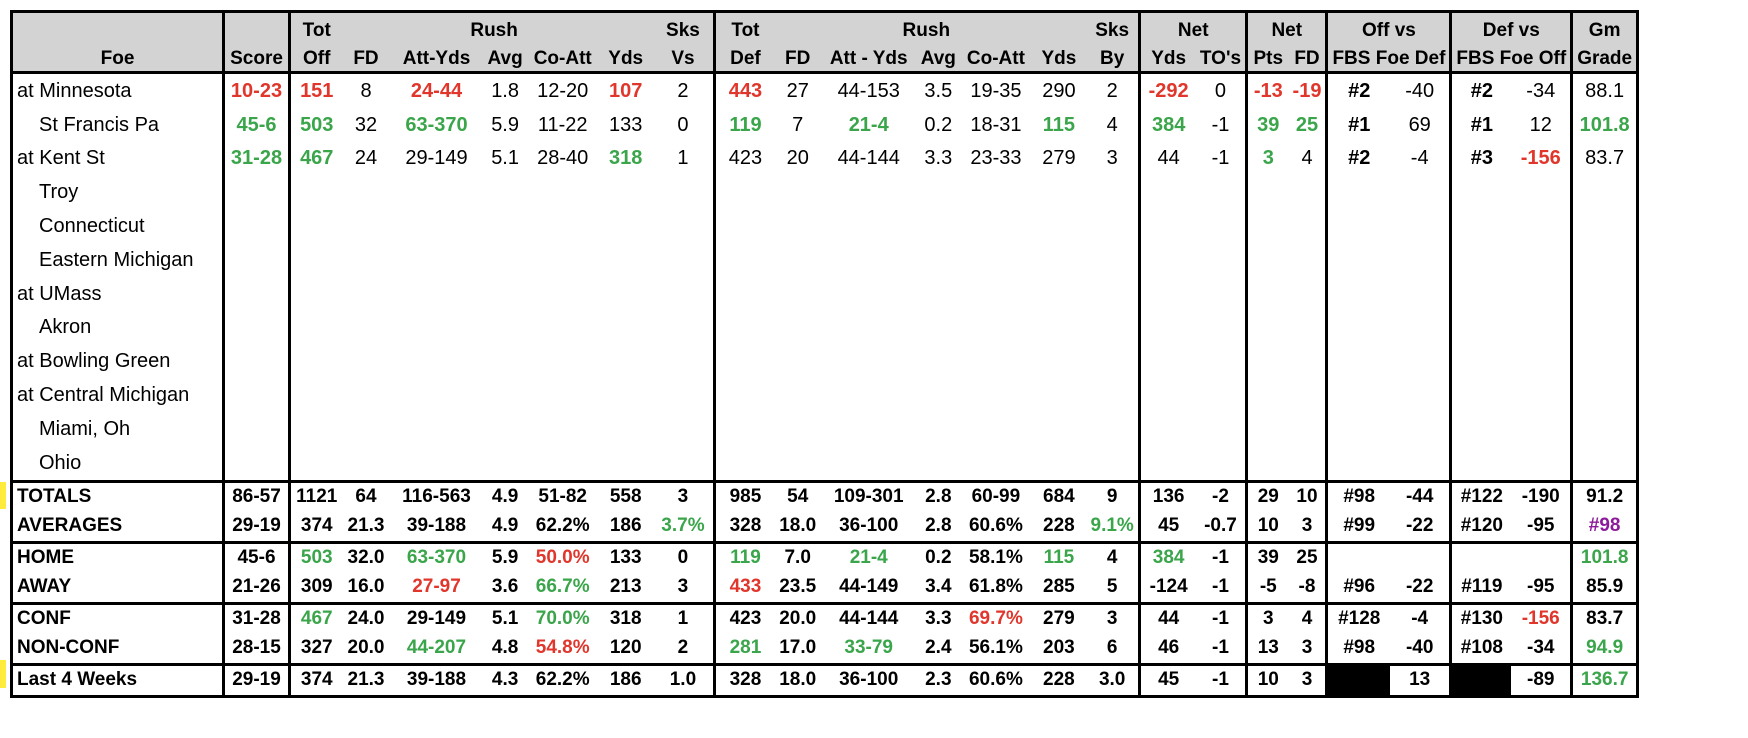  What do you see at coordinates (1308, 618) in the screenshot?
I see `summary-cell-net-fd: 4` at bounding box center [1308, 618].